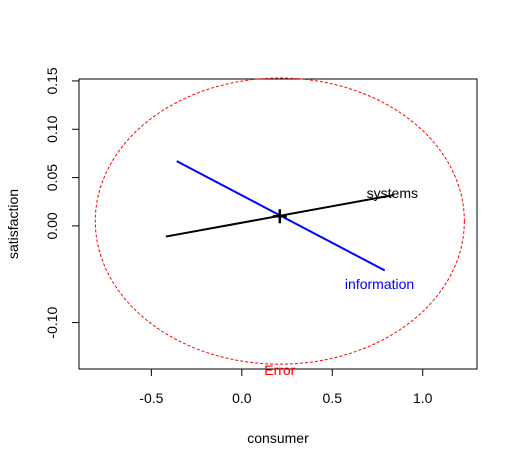  Describe the element at coordinates (279, 216) in the screenshot. I see `center-marker` at that location.